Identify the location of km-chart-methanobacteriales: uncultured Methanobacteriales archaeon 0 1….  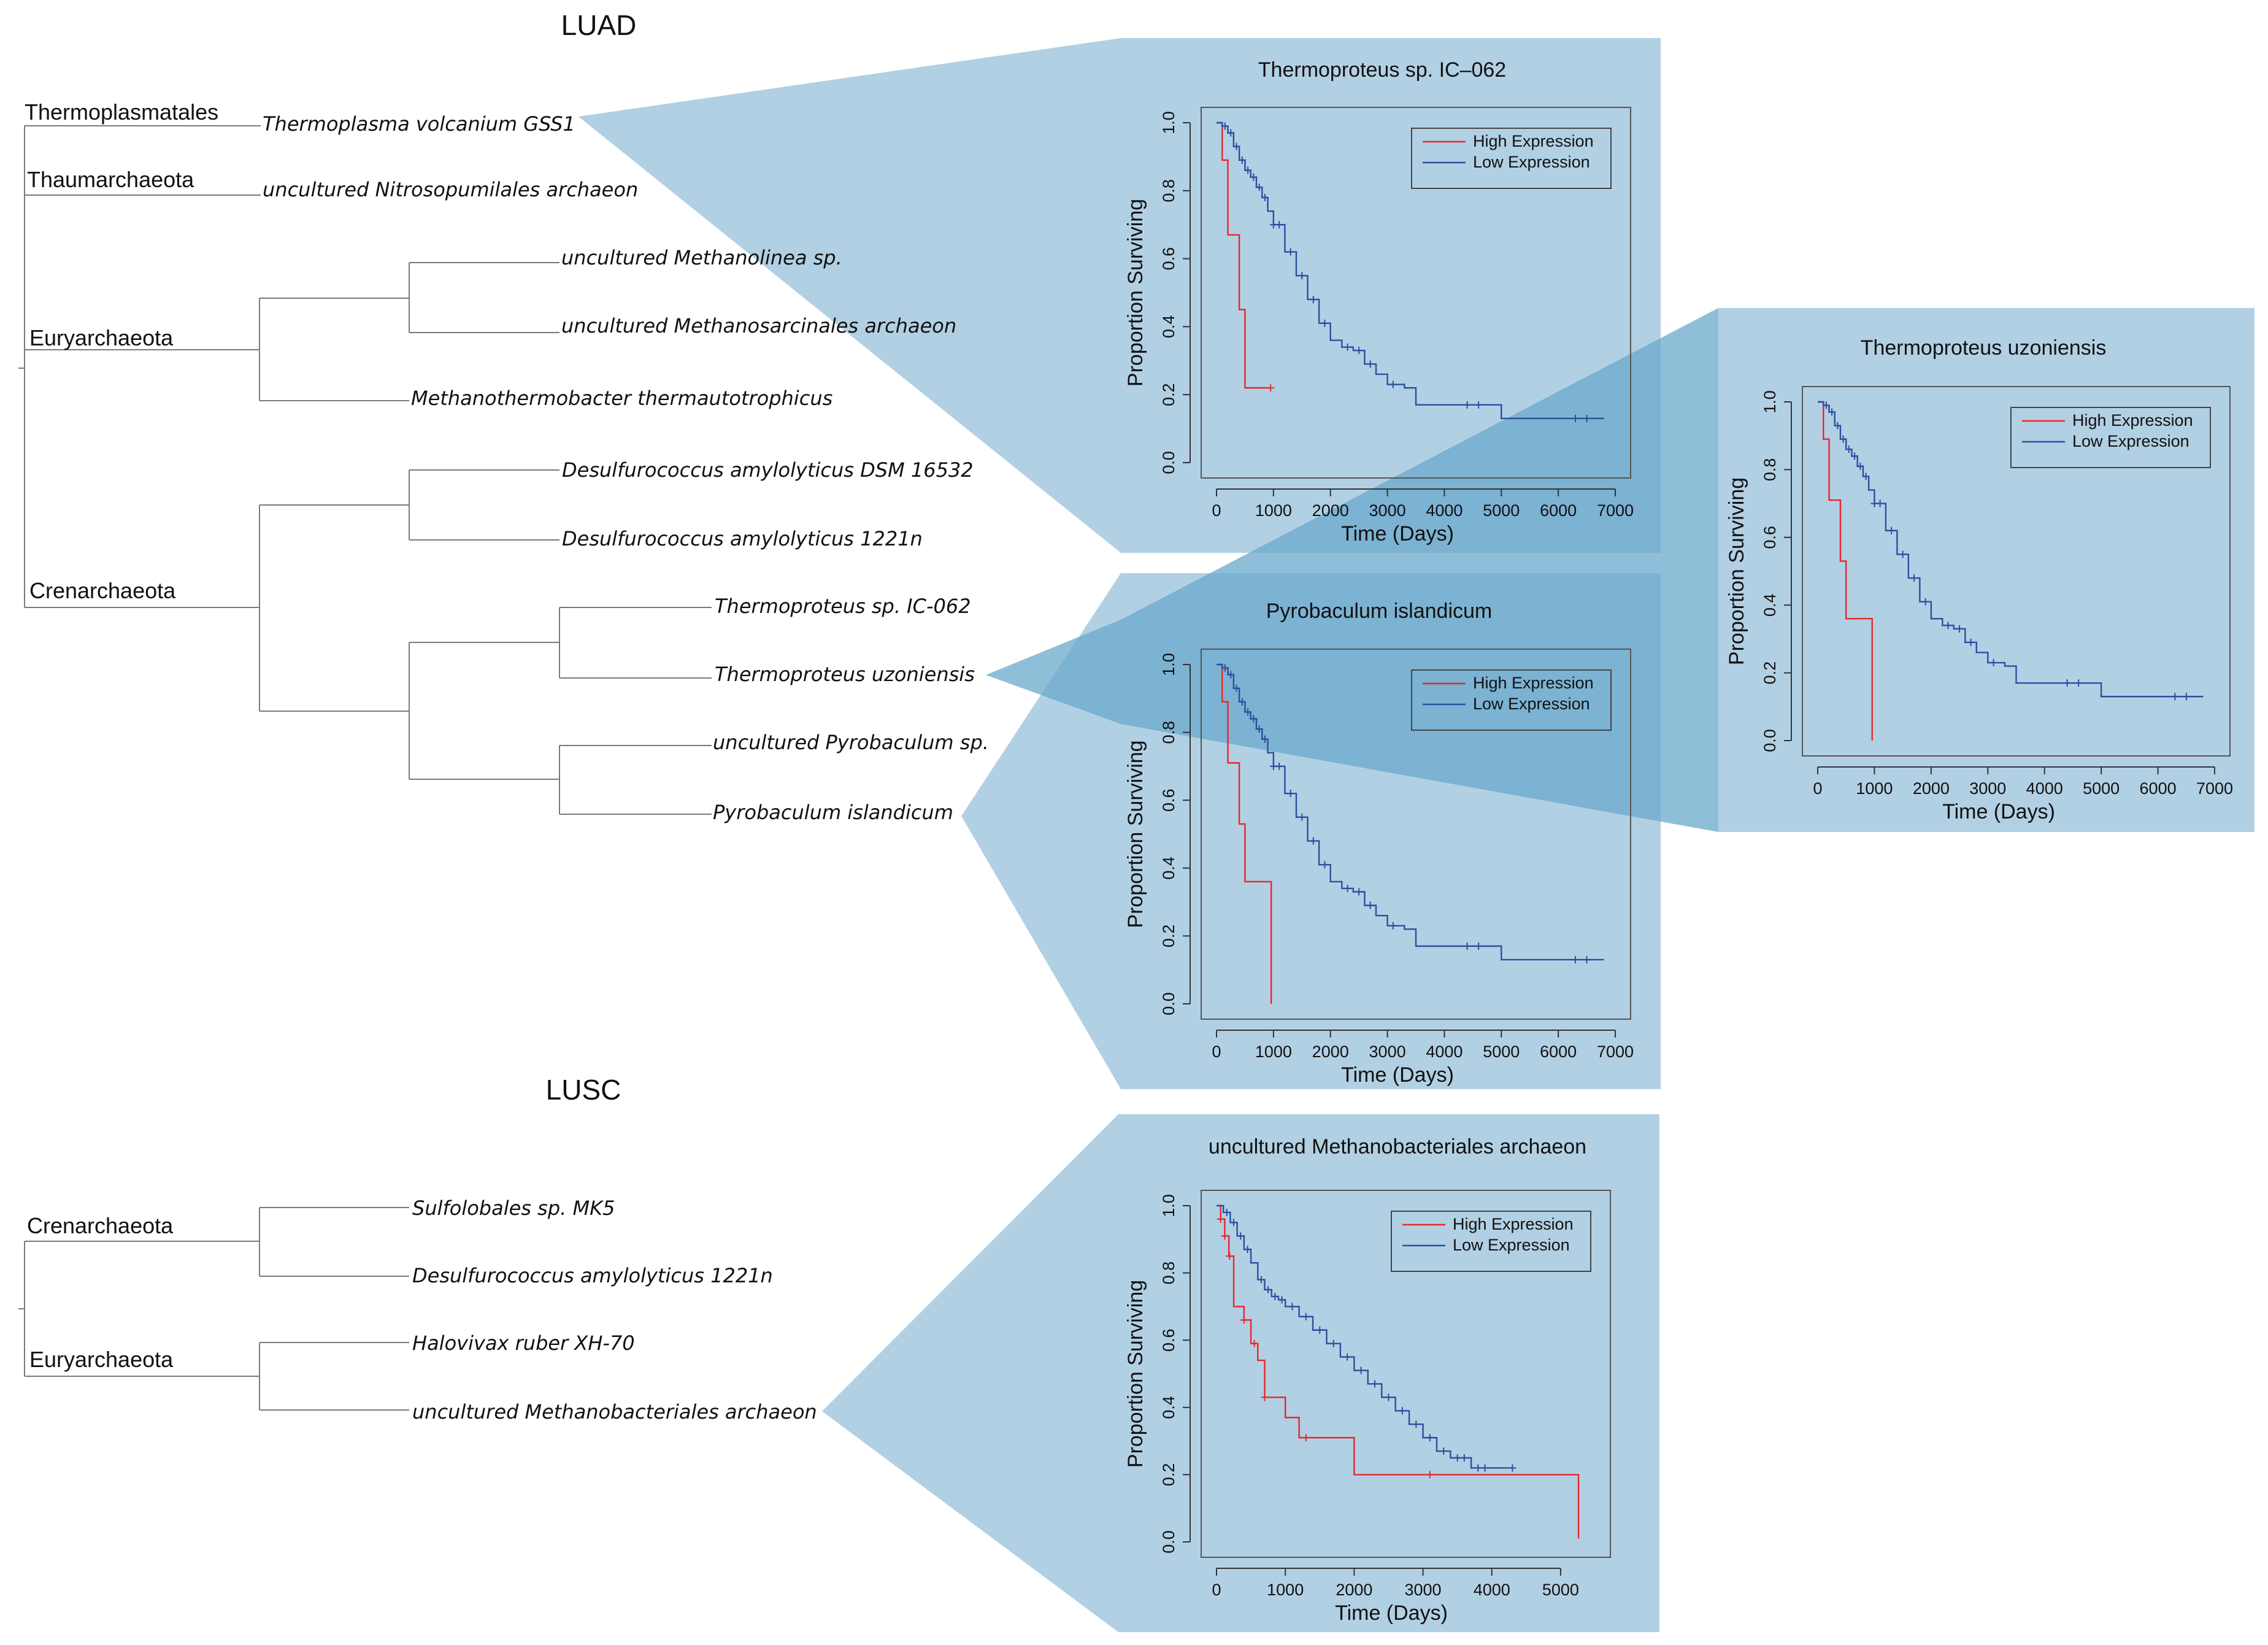
(1367, 1380).